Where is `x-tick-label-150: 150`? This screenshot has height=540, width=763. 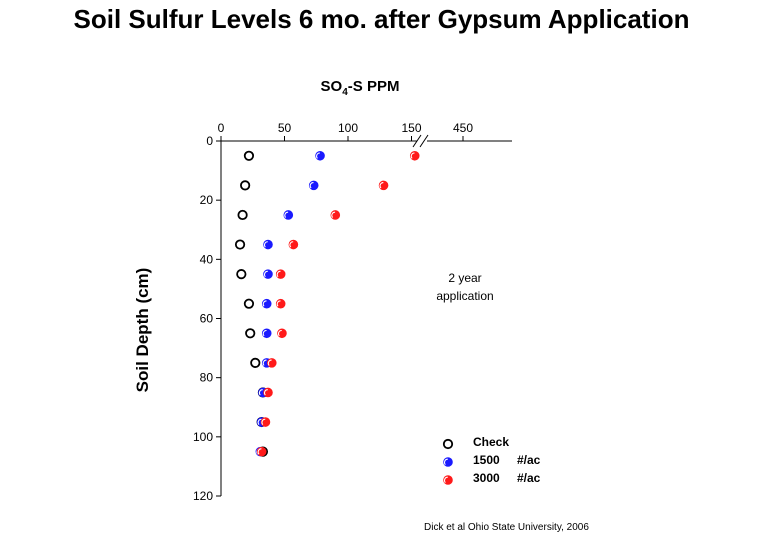
x-tick-label-150: 150 is located at coordinates (411, 128).